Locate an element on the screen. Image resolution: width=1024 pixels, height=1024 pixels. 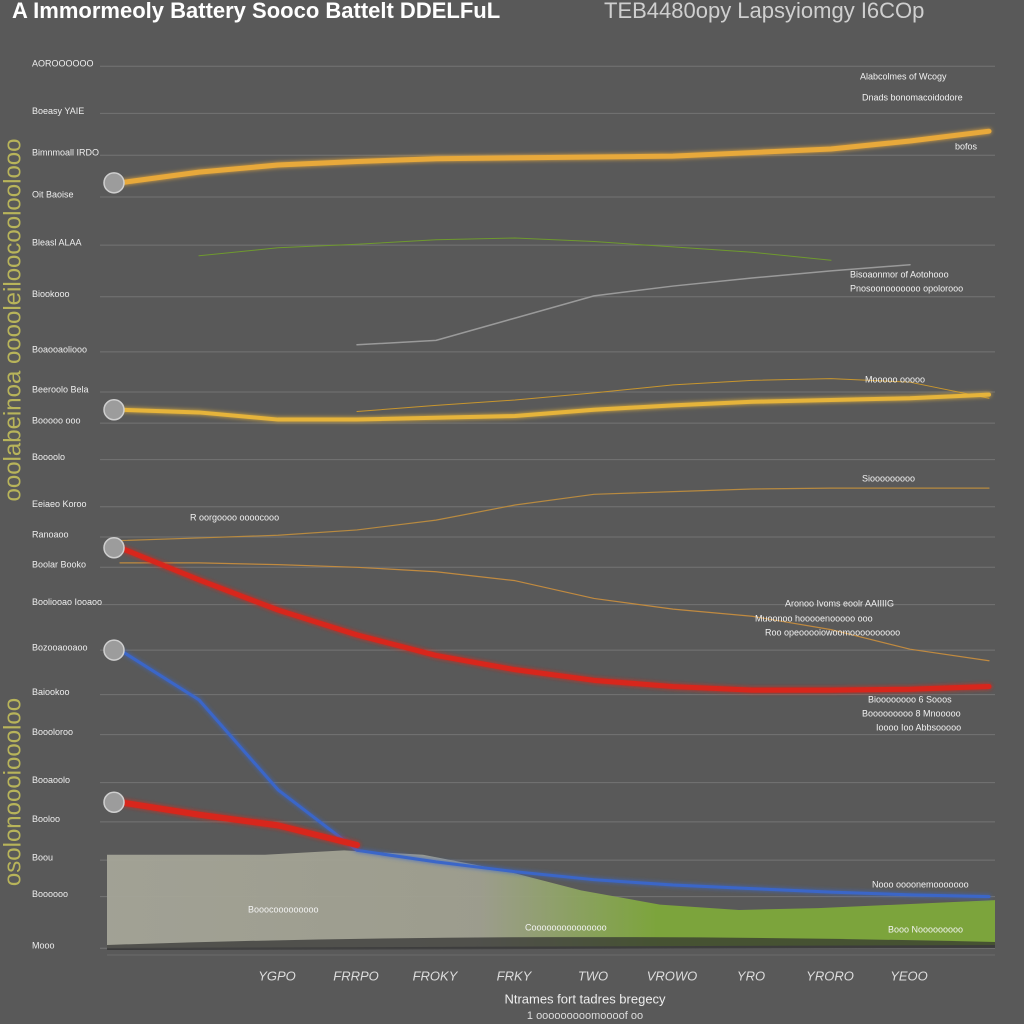
annotation: Aronoo Ivoms eoolr AAIIIIG is located at coordinates (839, 603).